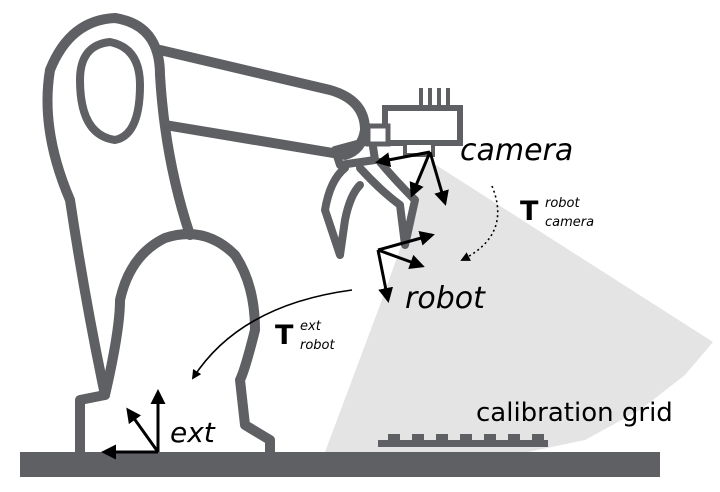 Image resolution: width=720 pixels, height=492 pixels. What do you see at coordinates (305, 336) in the screenshot?
I see `transform-ext-robot-label: T ext robot` at bounding box center [305, 336].